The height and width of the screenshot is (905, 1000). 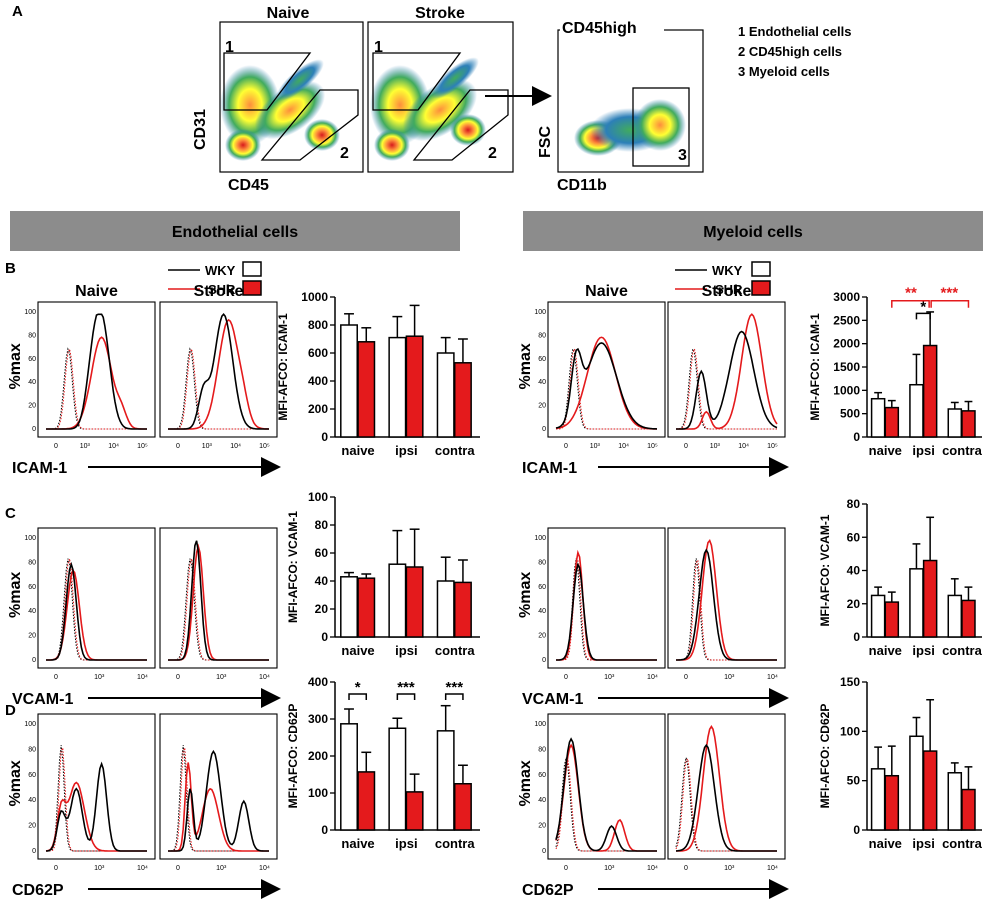 What do you see at coordinates (440, 89) in the screenshot?
I see `flow-plot-stroke: Stroke 1 2` at bounding box center [440, 89].